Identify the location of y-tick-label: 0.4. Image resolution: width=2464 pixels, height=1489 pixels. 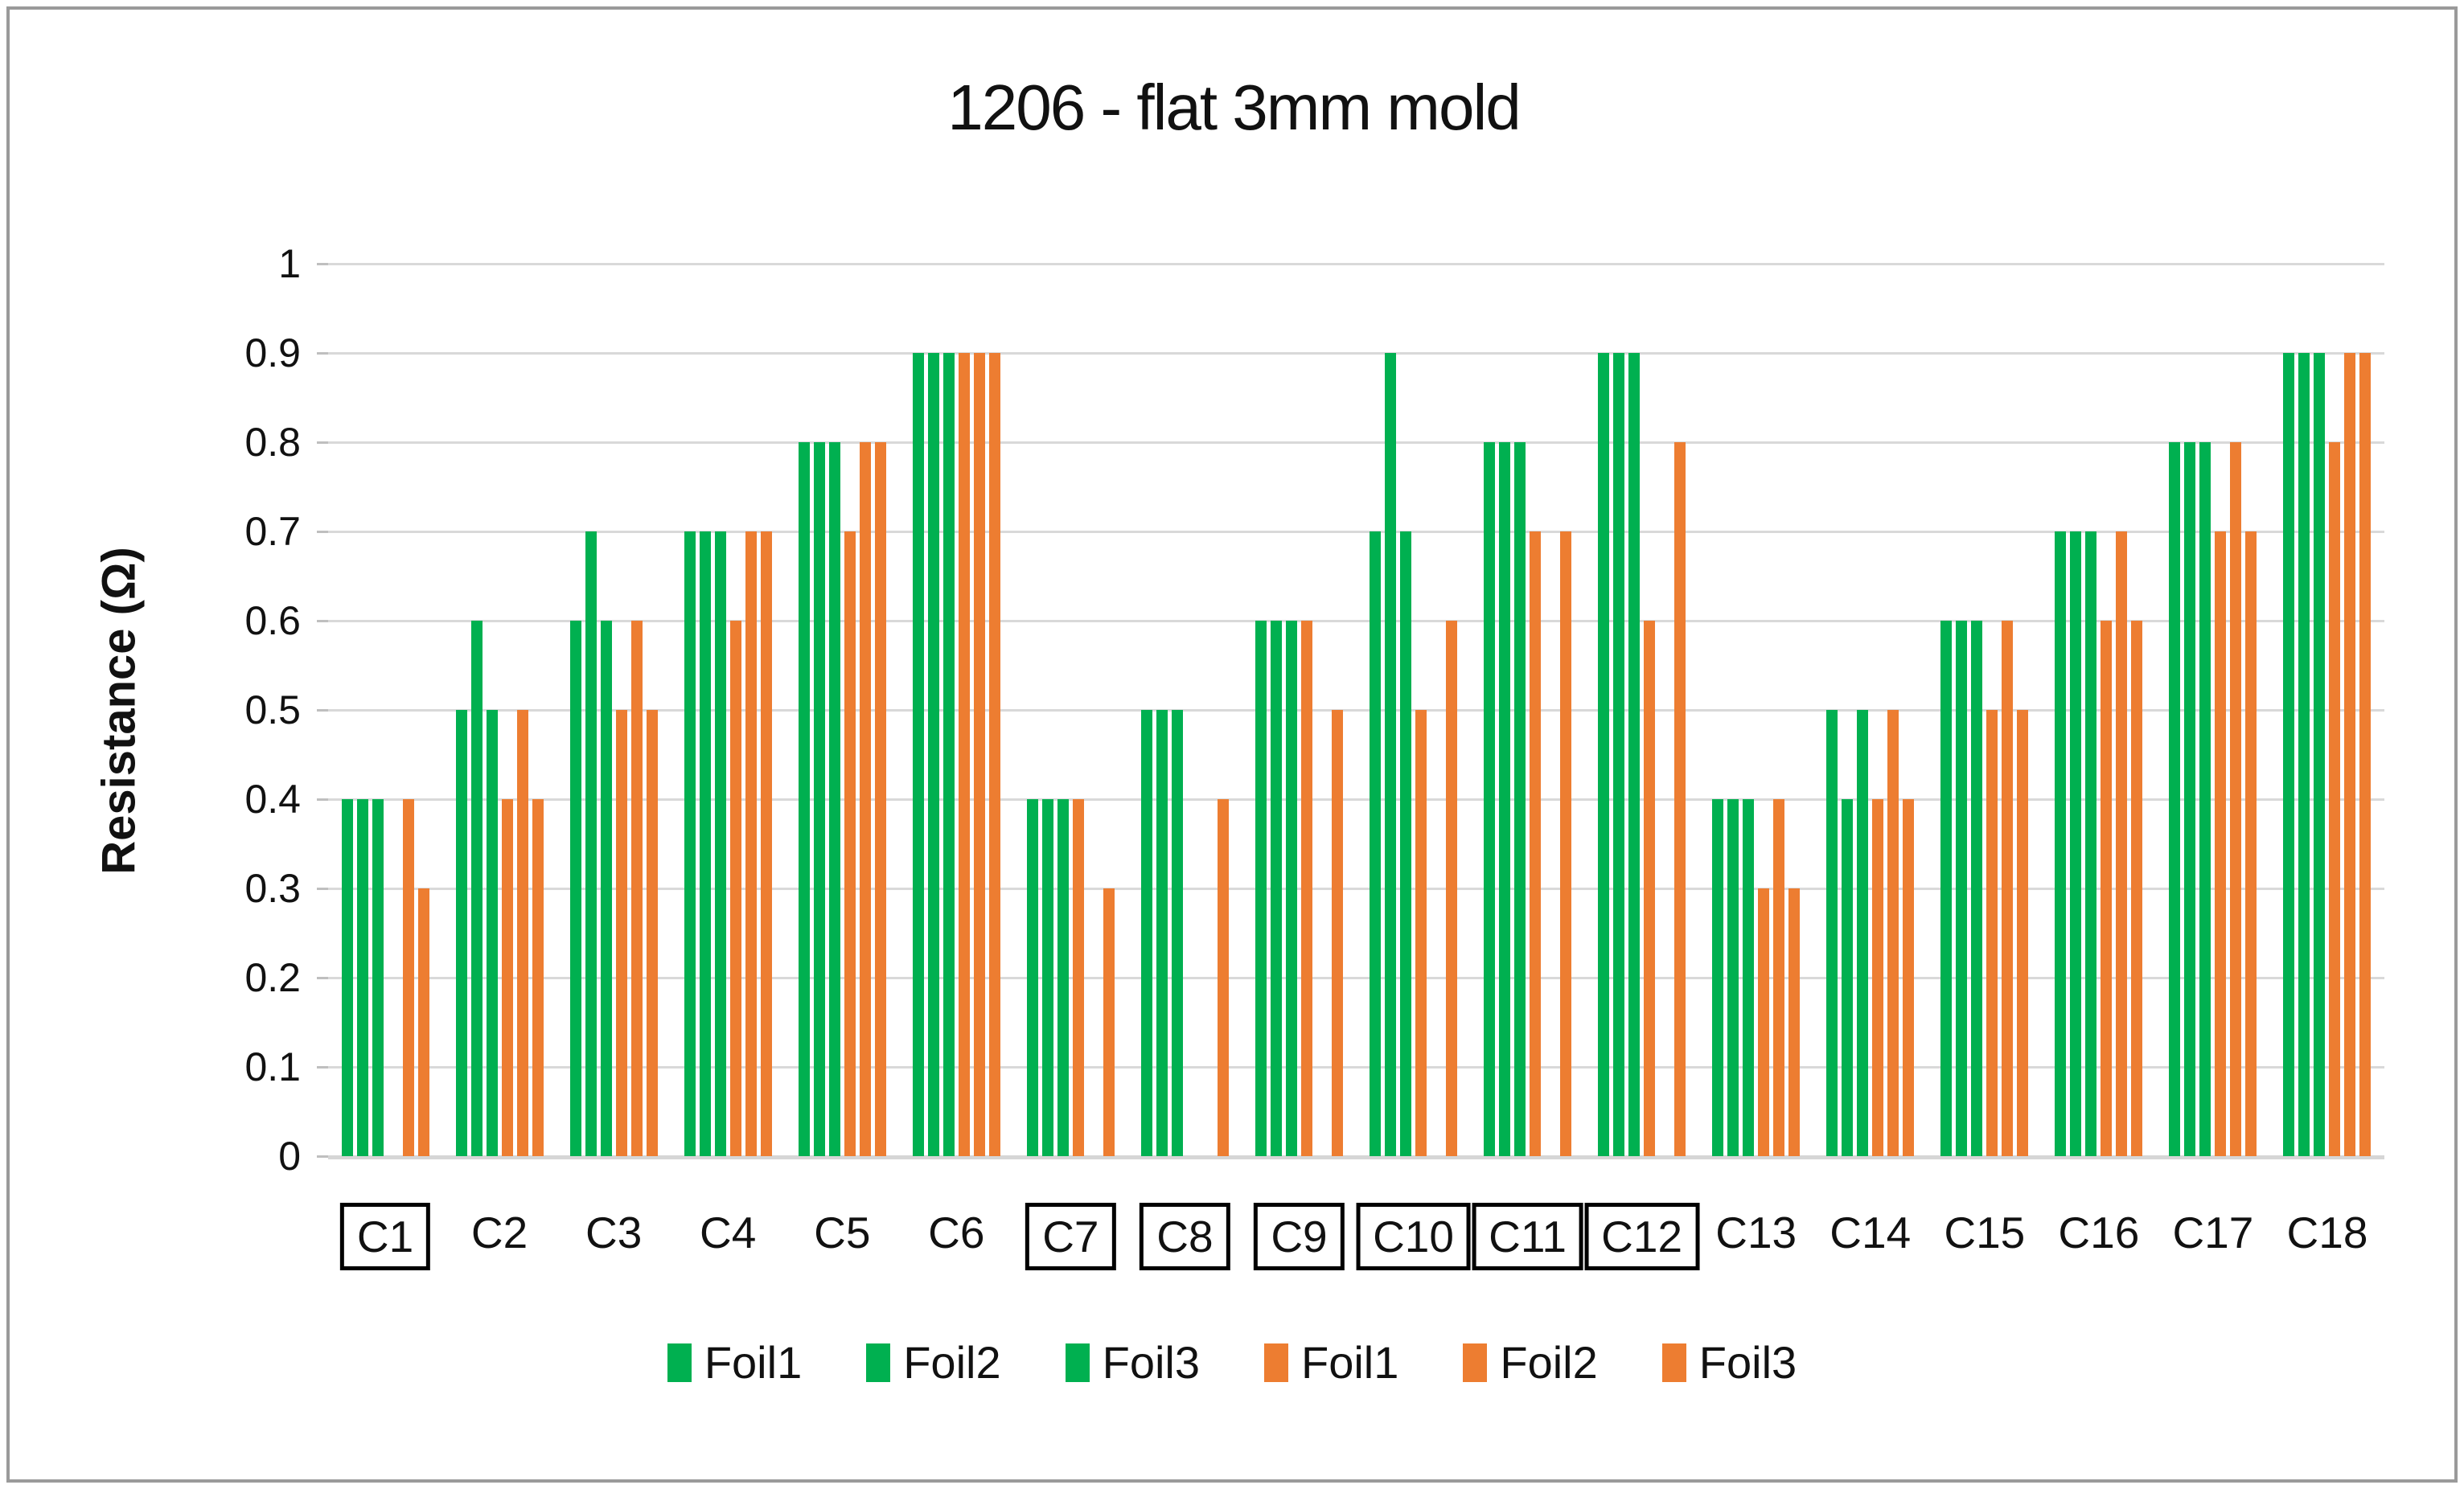
(272, 799).